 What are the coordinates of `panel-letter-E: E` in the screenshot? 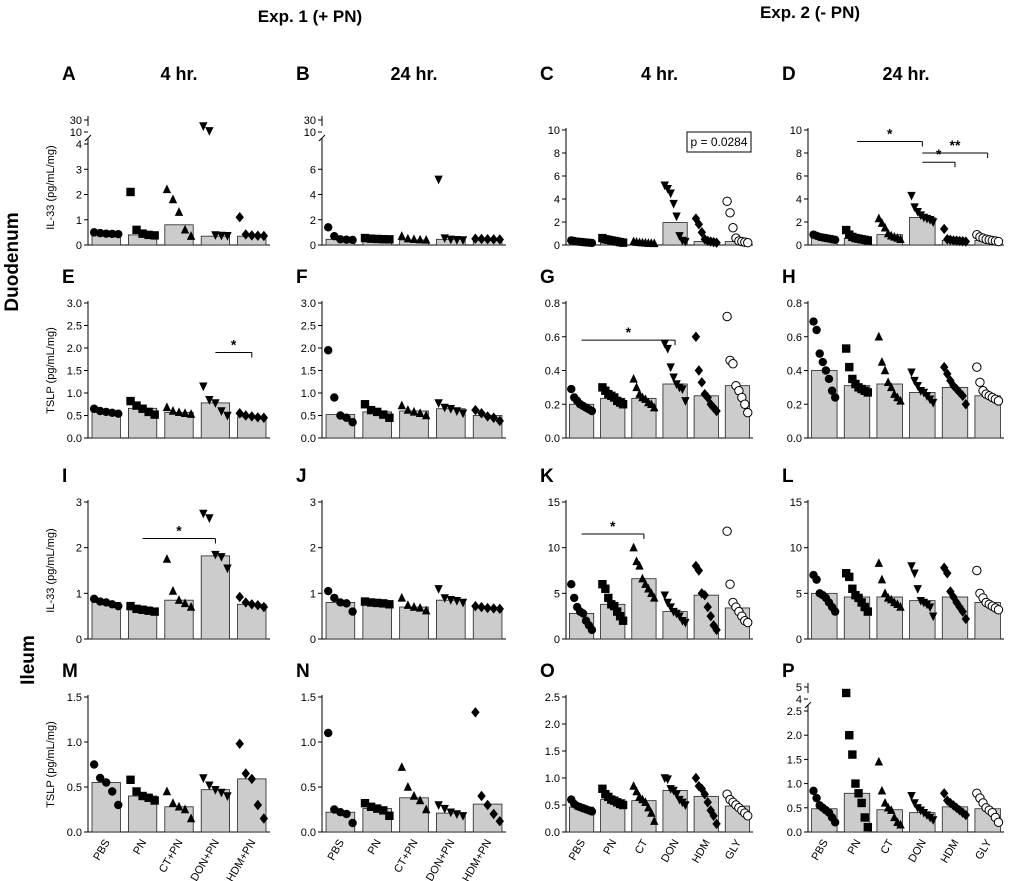 It's located at (68, 277).